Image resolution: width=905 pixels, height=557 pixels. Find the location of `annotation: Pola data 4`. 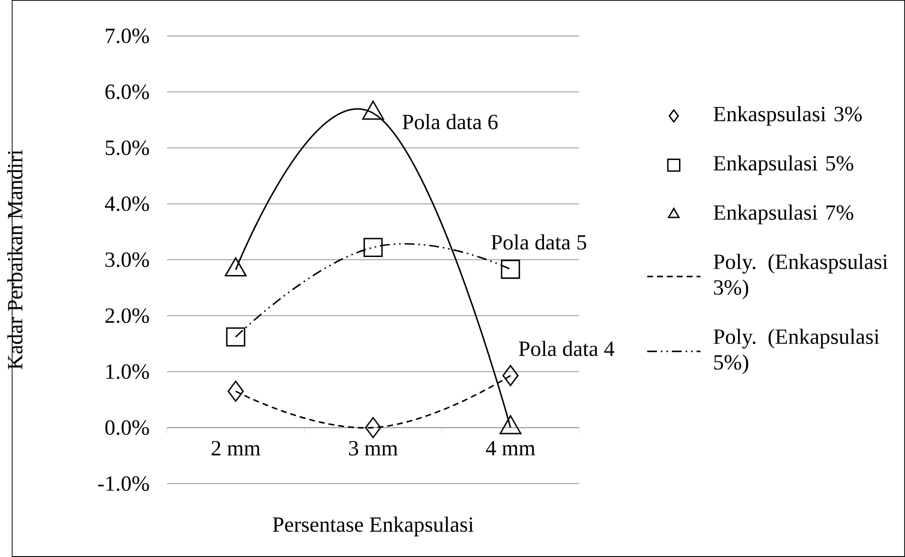

annotation: Pola data 4 is located at coordinates (566, 348).